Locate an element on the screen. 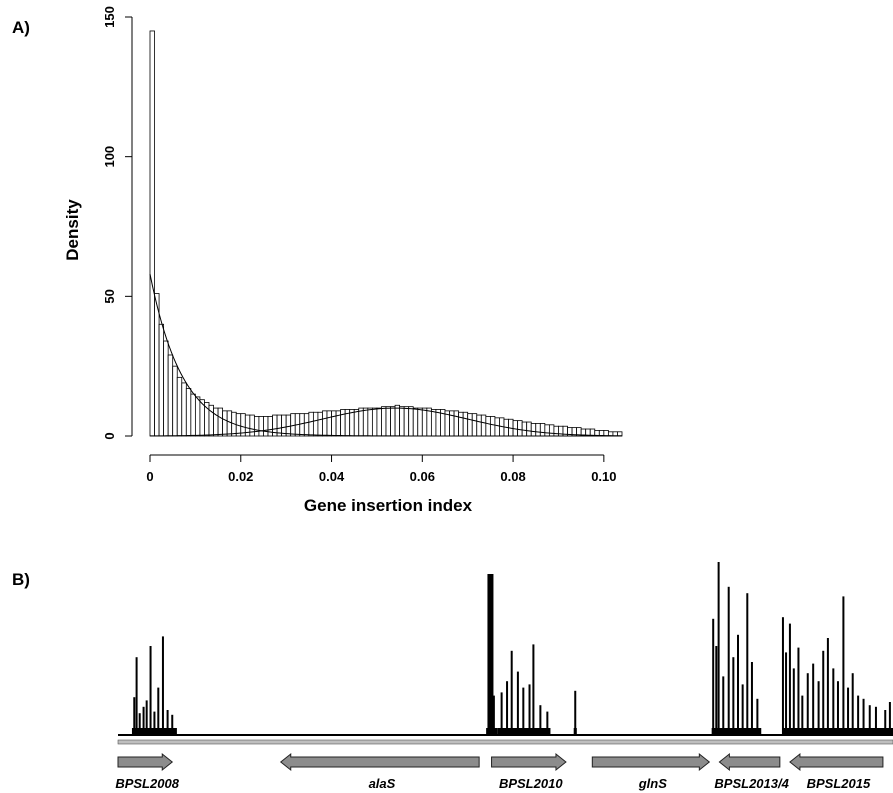 Image resolution: width=893 pixels, height=793 pixels. x-tick-label: 0.04 is located at coordinates (332, 476).